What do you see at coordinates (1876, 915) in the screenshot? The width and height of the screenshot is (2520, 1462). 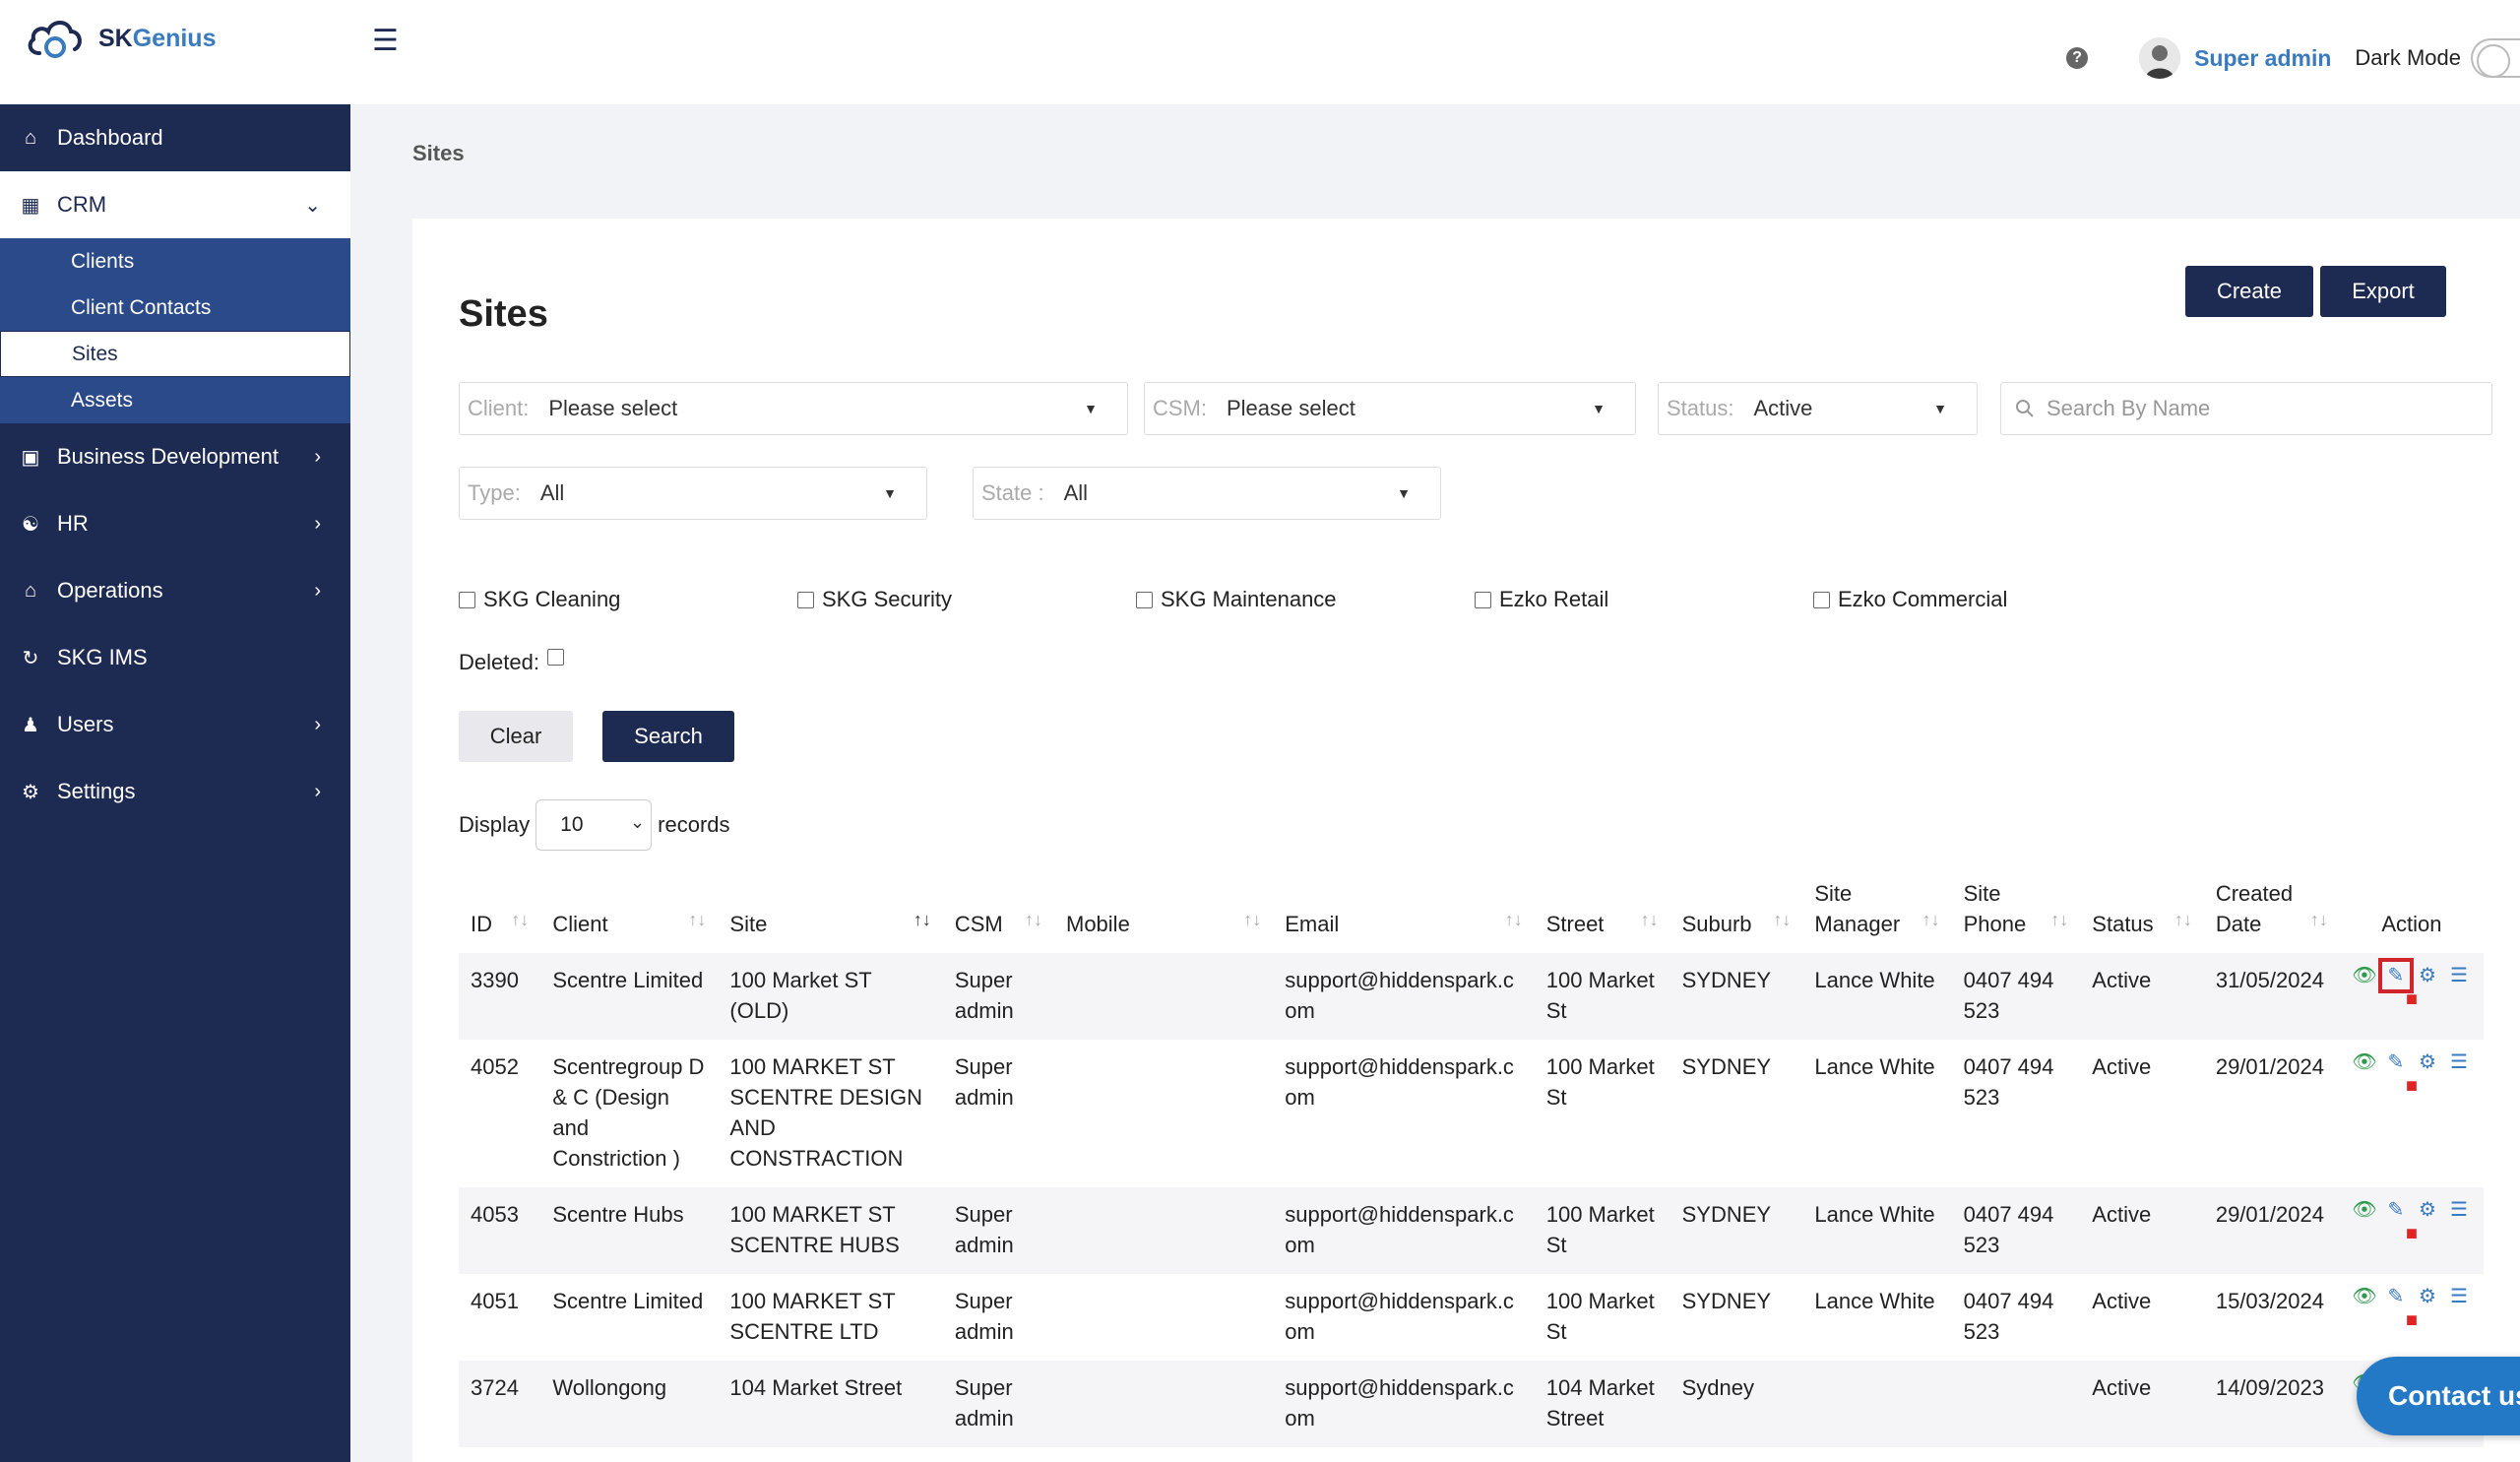 I see `column-header-site-manager: Site Manager ↑↓` at bounding box center [1876, 915].